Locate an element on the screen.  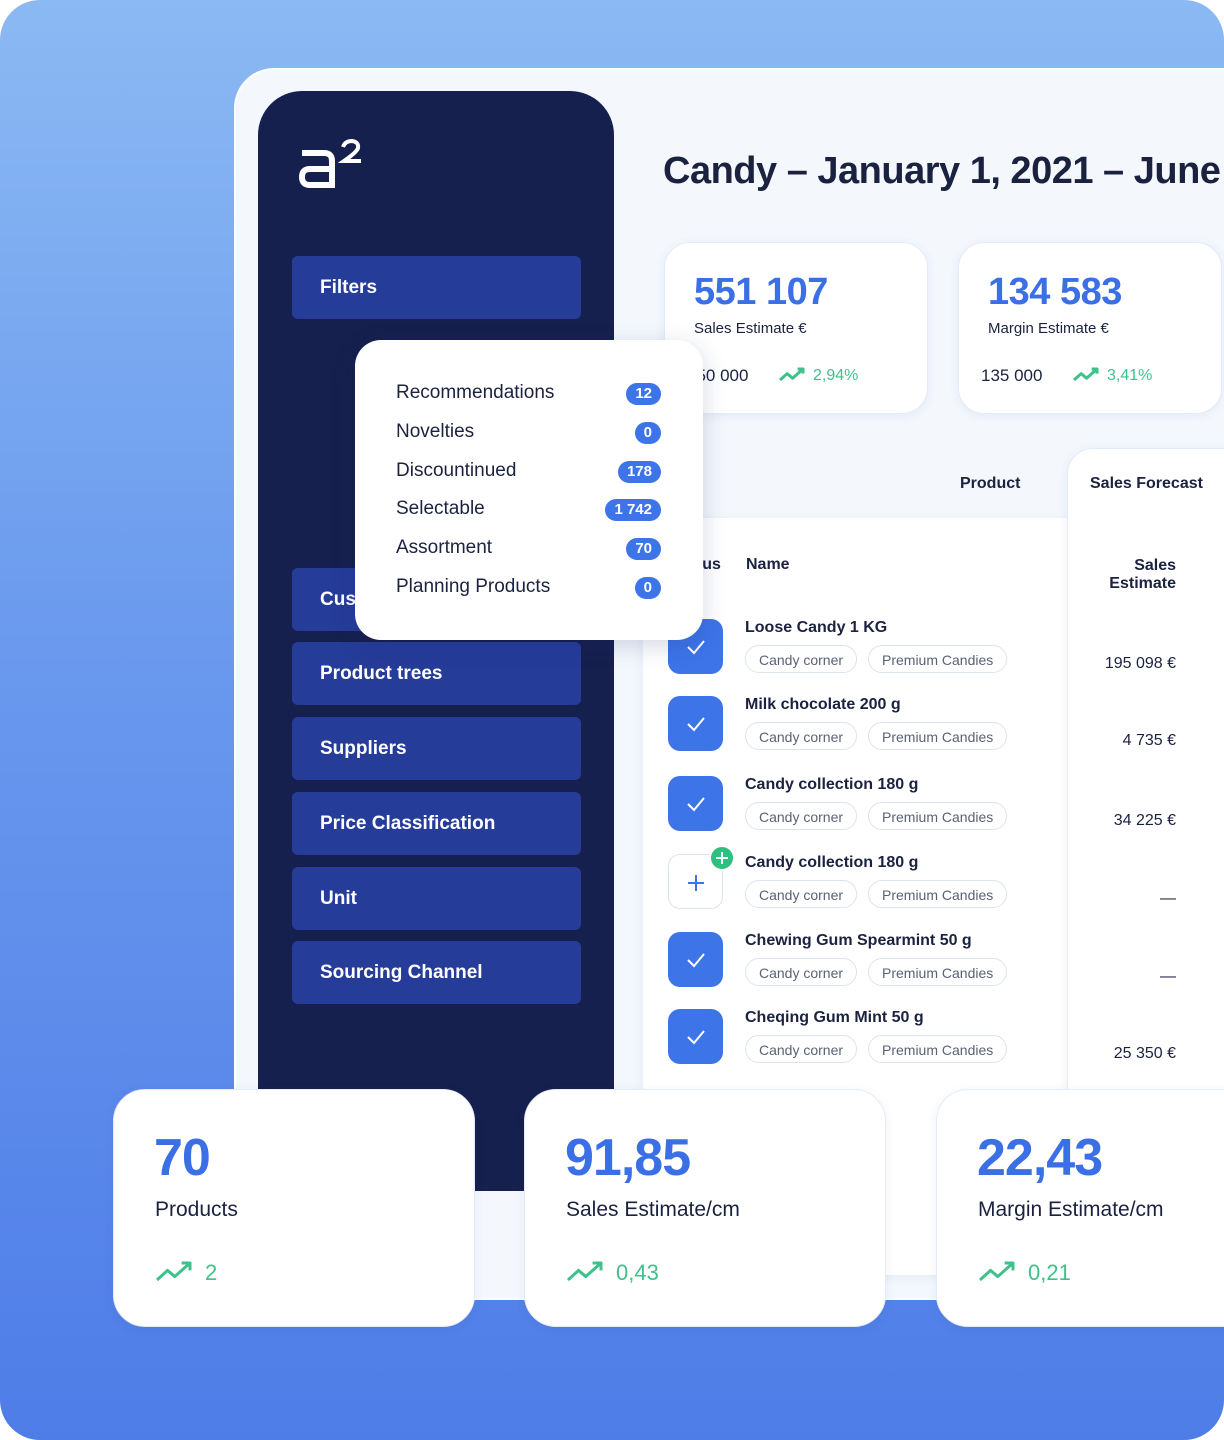
filter-label: Selectable is located at coordinates (440, 509).